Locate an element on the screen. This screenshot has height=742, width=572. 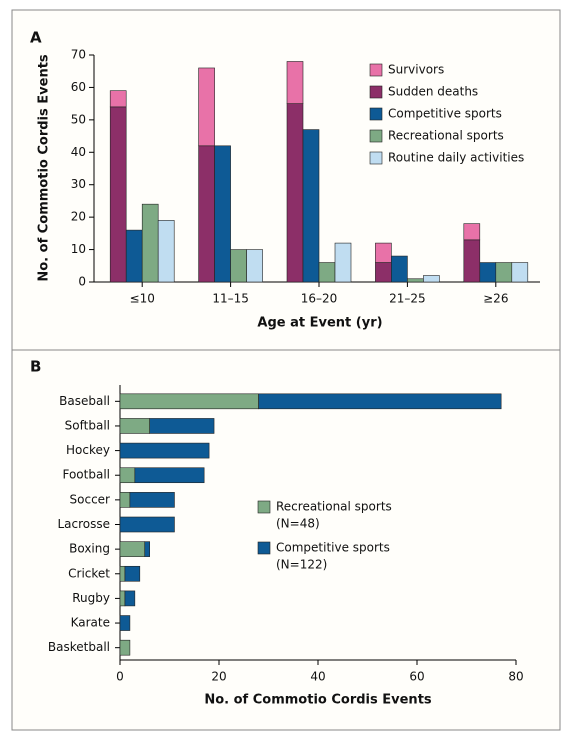
x-tick-label: ≤10 is located at coordinates (142, 299).